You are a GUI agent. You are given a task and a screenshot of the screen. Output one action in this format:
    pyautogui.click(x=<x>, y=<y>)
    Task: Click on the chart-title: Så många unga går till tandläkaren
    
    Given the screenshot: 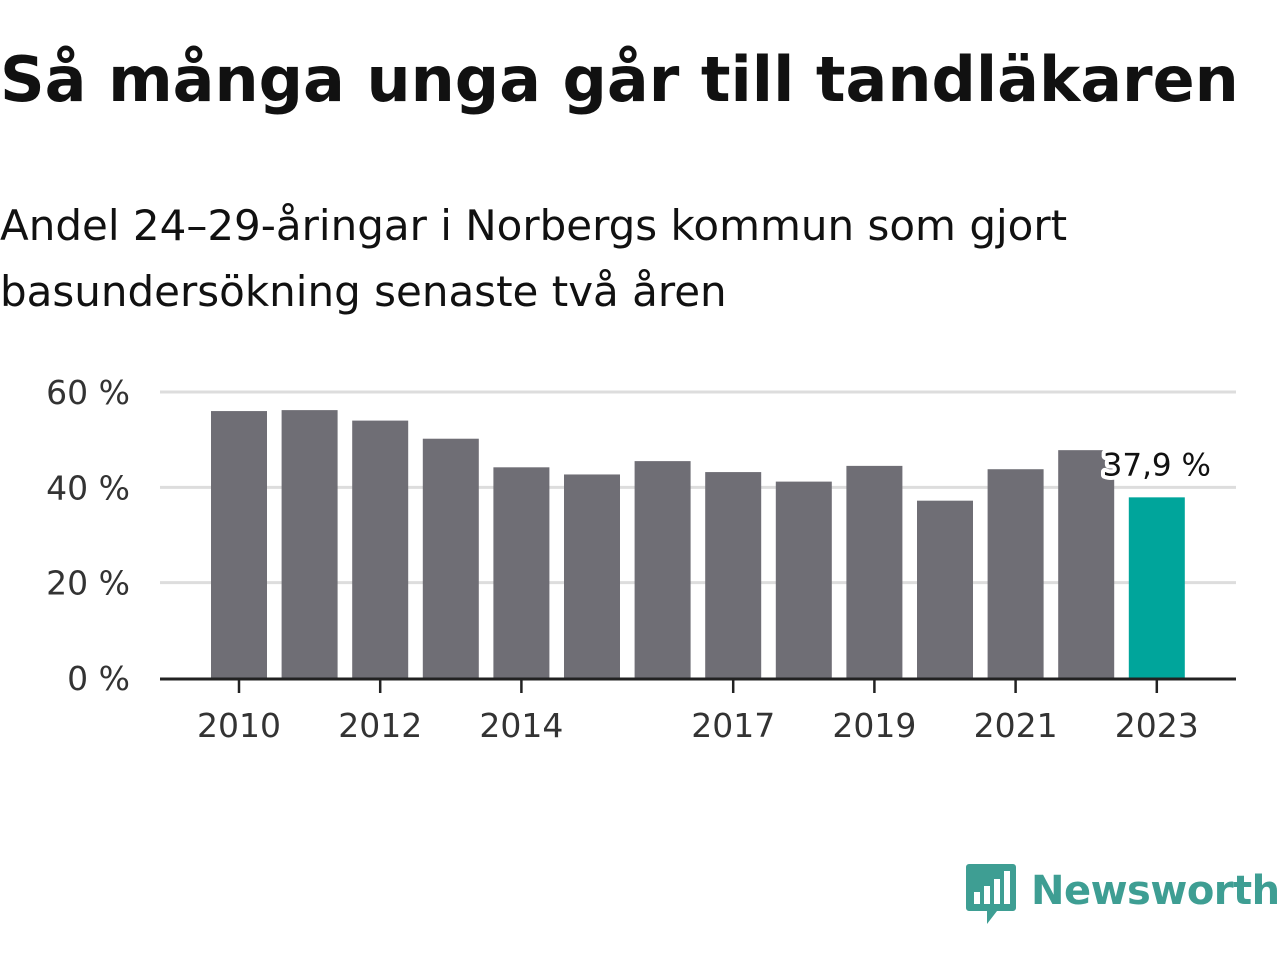 What is the action you would take?
    pyautogui.click(x=619, y=79)
    